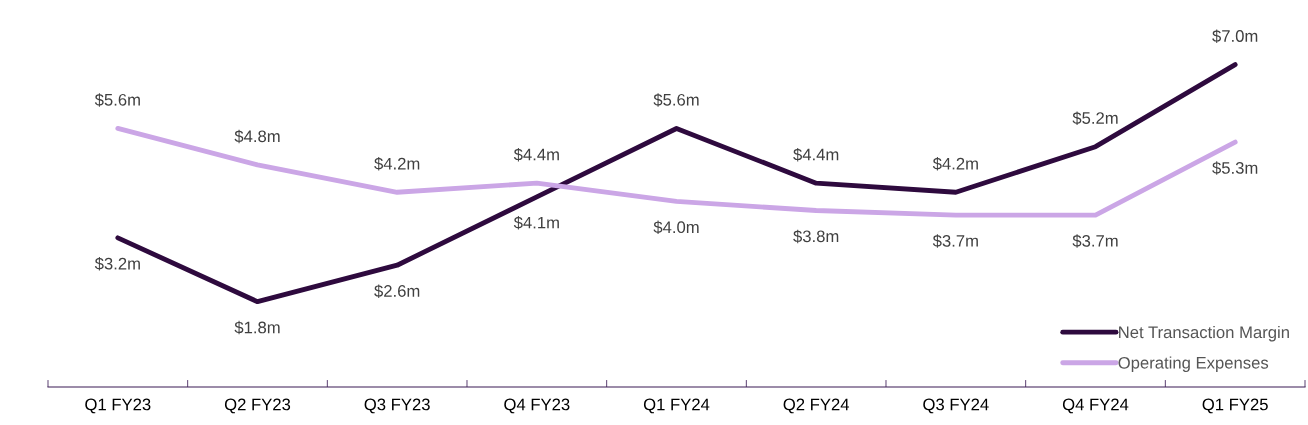 The width and height of the screenshot is (1308, 425). Describe the element at coordinates (1235, 36) in the screenshot. I see `data-label: $7.0m` at that location.